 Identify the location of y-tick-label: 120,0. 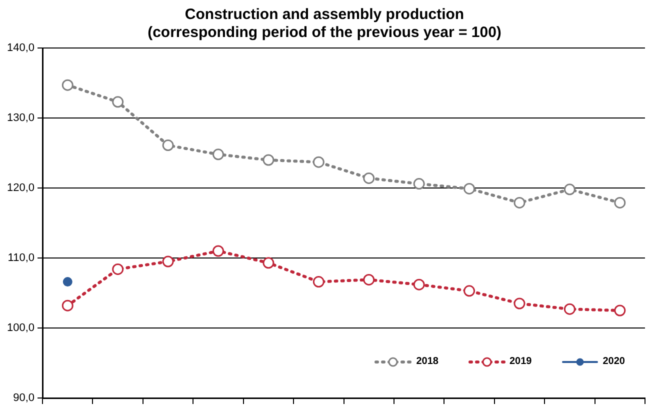
(20, 188).